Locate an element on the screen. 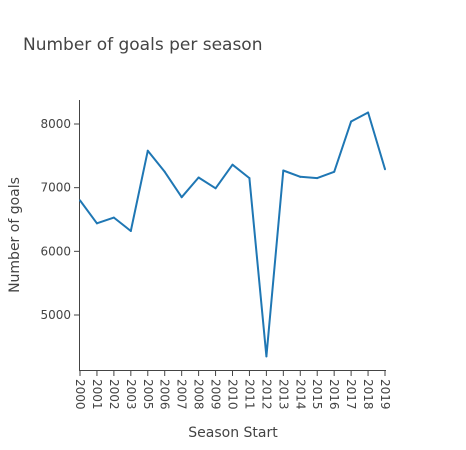 This screenshot has width=466, height=450. x-tick-label: 2010 is located at coordinates (233, 394).